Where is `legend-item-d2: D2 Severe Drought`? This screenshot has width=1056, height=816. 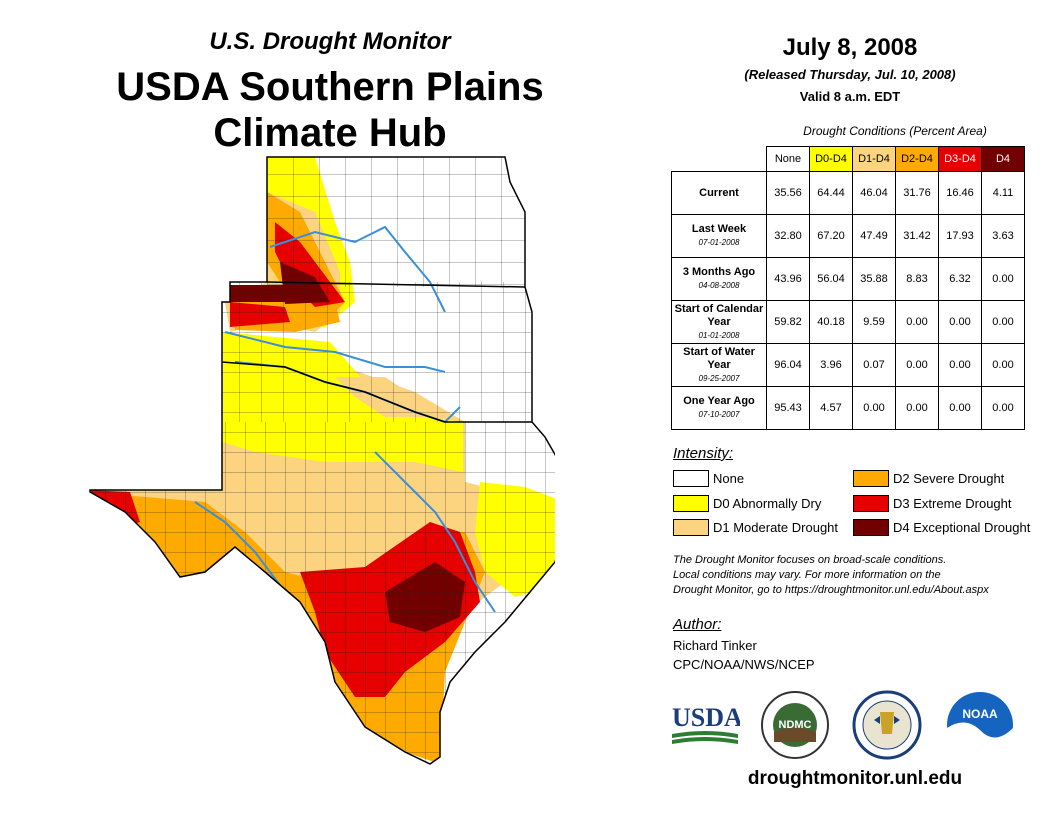 legend-item-d2: D2 Severe Drought is located at coordinates (928, 478).